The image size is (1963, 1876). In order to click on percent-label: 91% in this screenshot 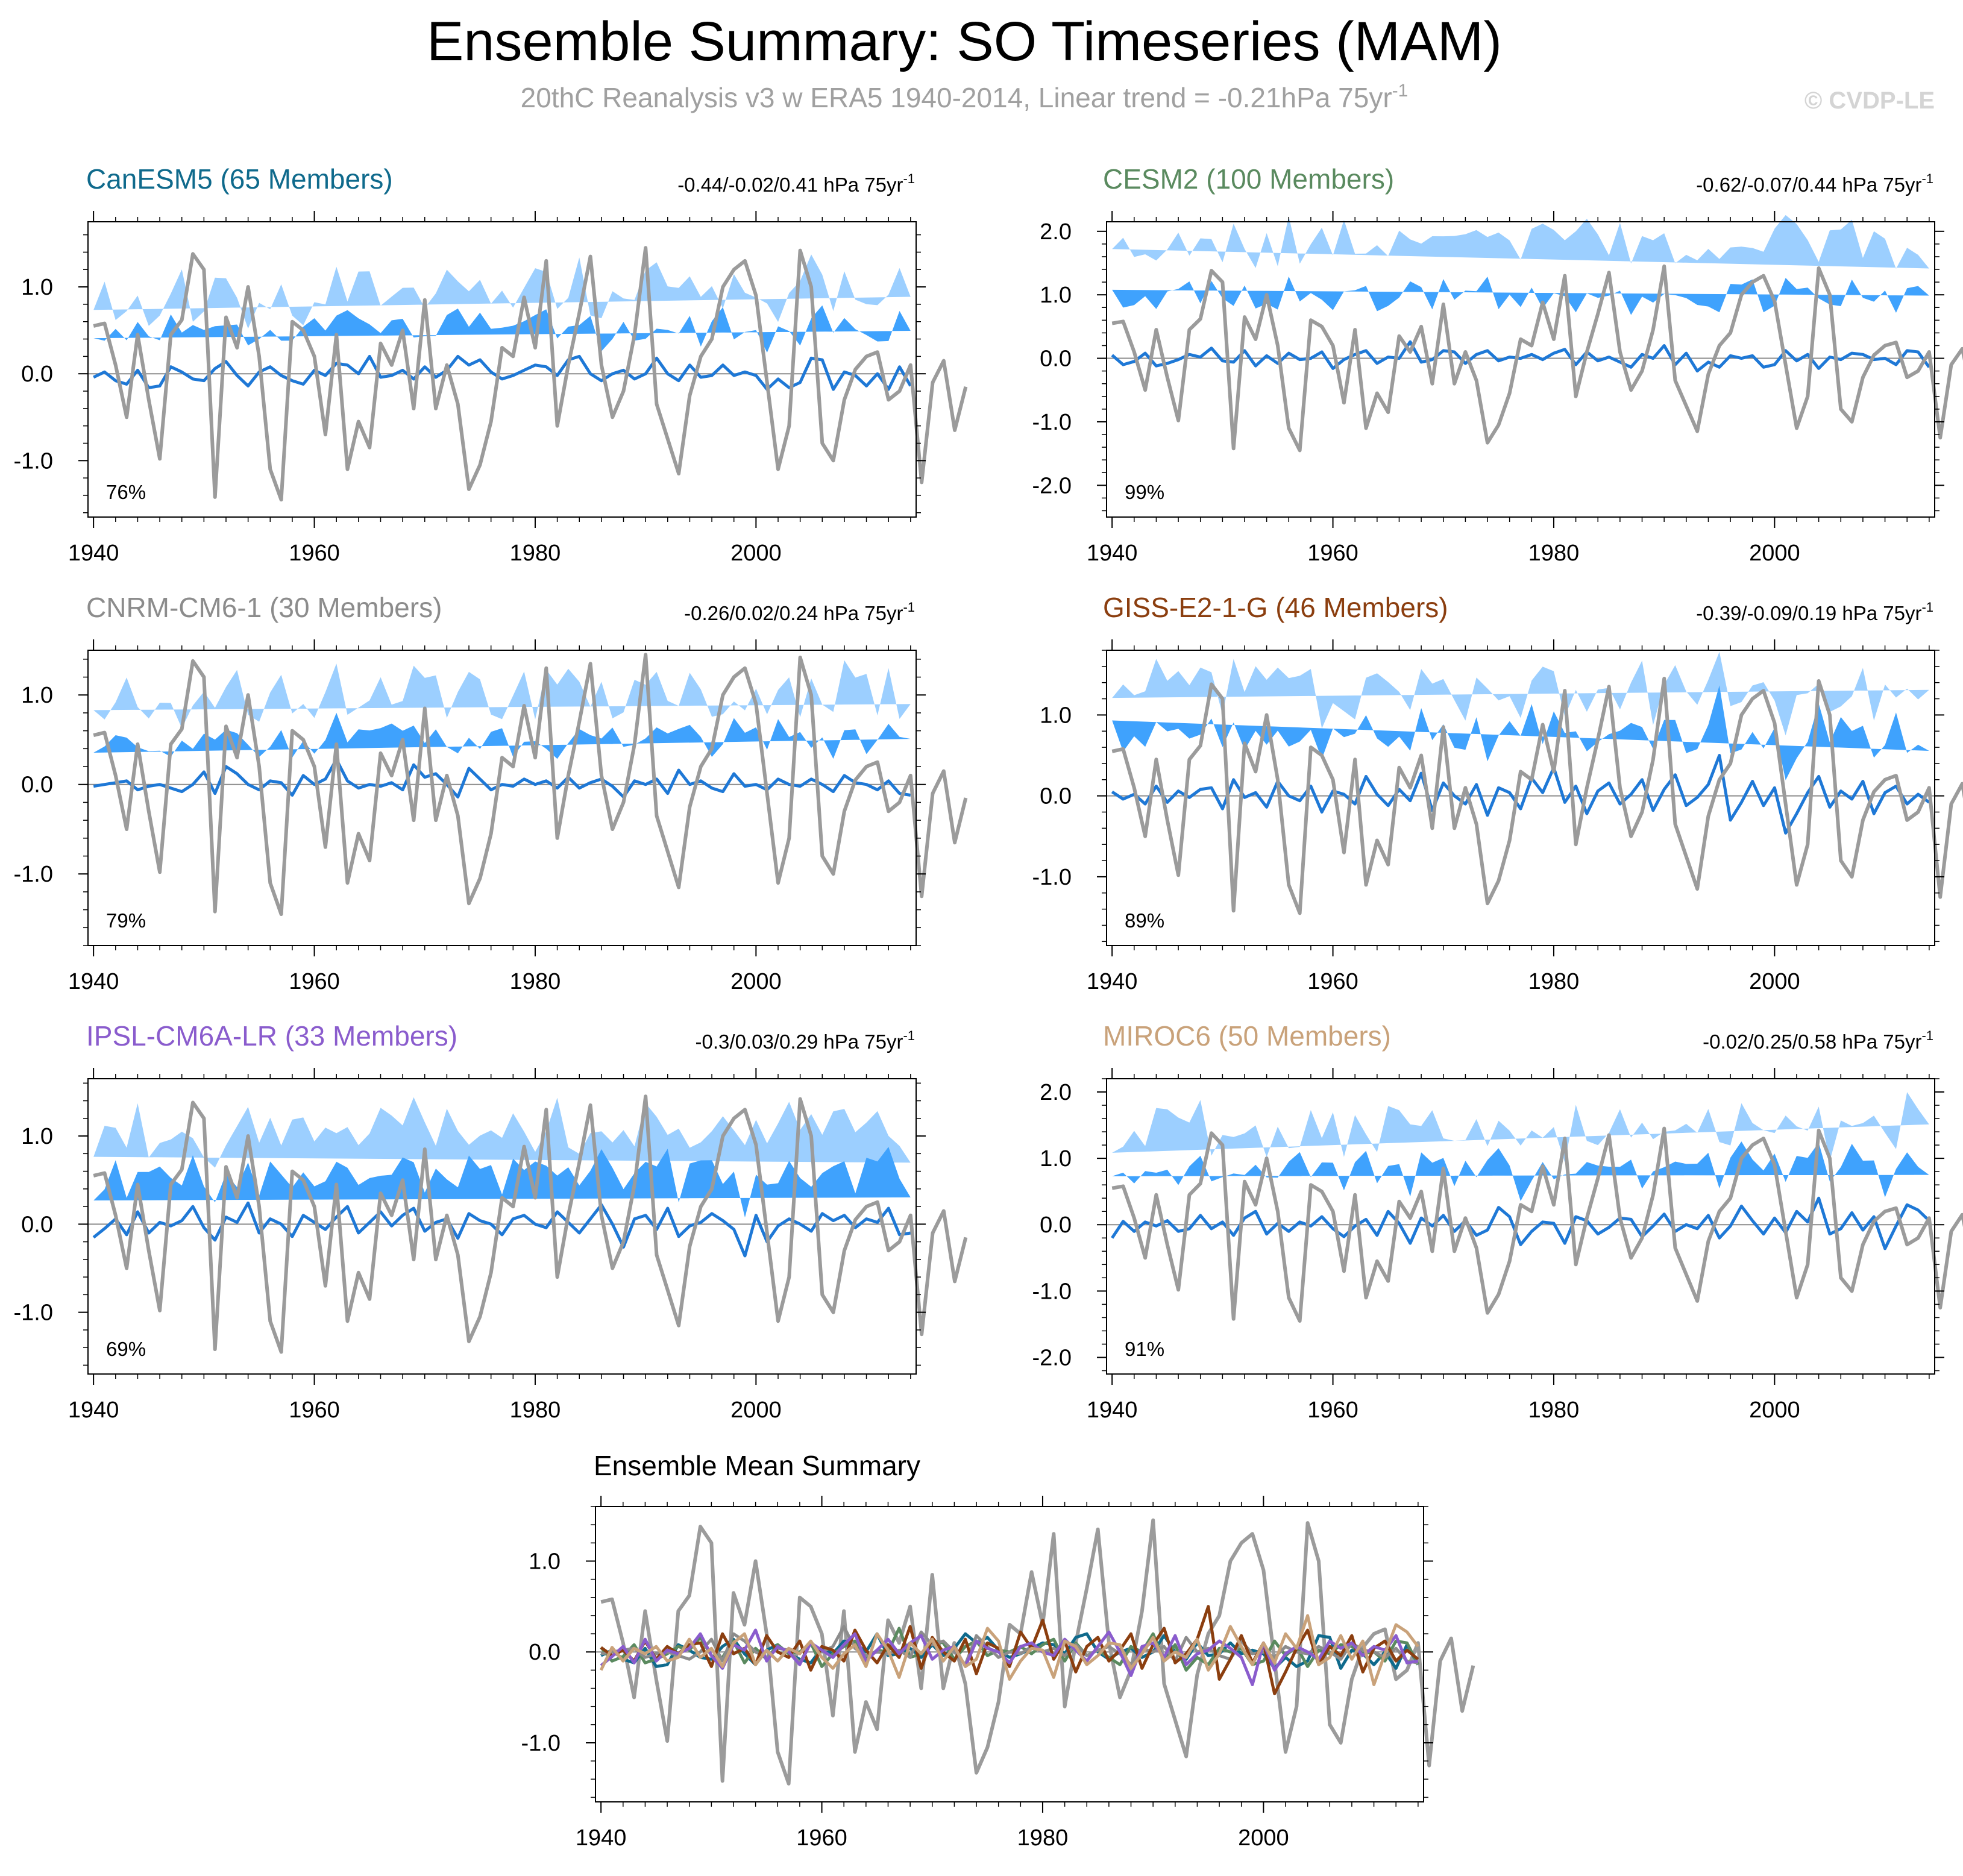, I will do `click(1144, 1349)`.